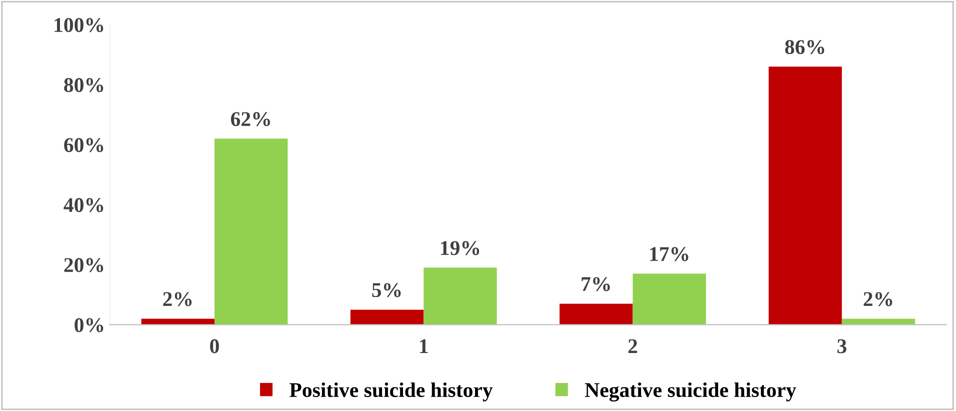 This screenshot has height=411, width=956. What do you see at coordinates (386, 290) in the screenshot?
I see `data-label: 5%` at bounding box center [386, 290].